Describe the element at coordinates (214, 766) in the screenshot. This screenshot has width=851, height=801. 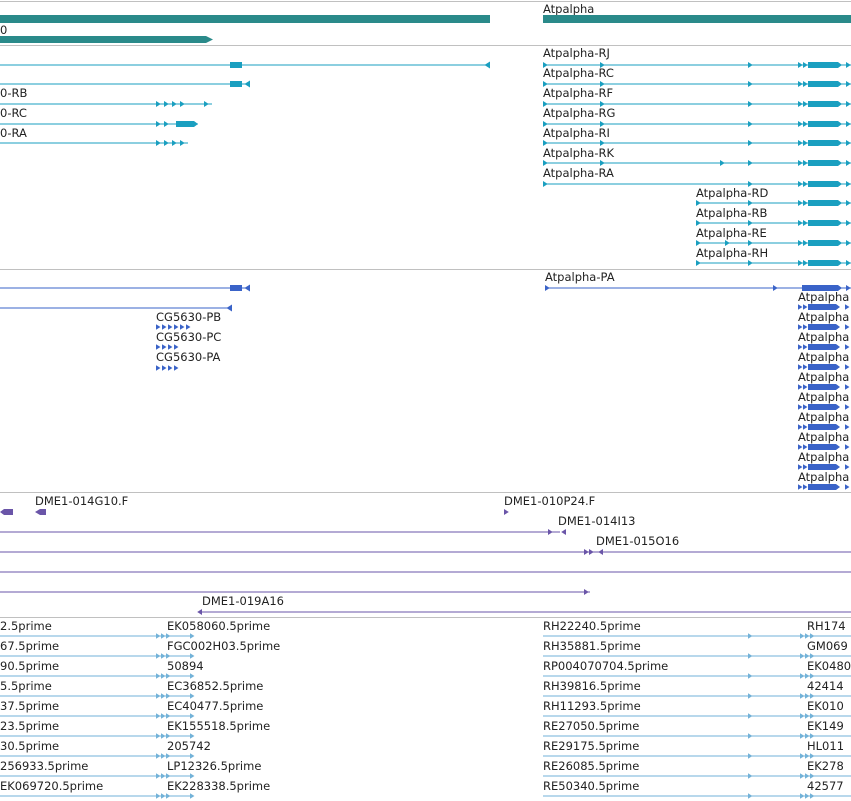
I see `est-alignment: LP12326.5prime` at that location.